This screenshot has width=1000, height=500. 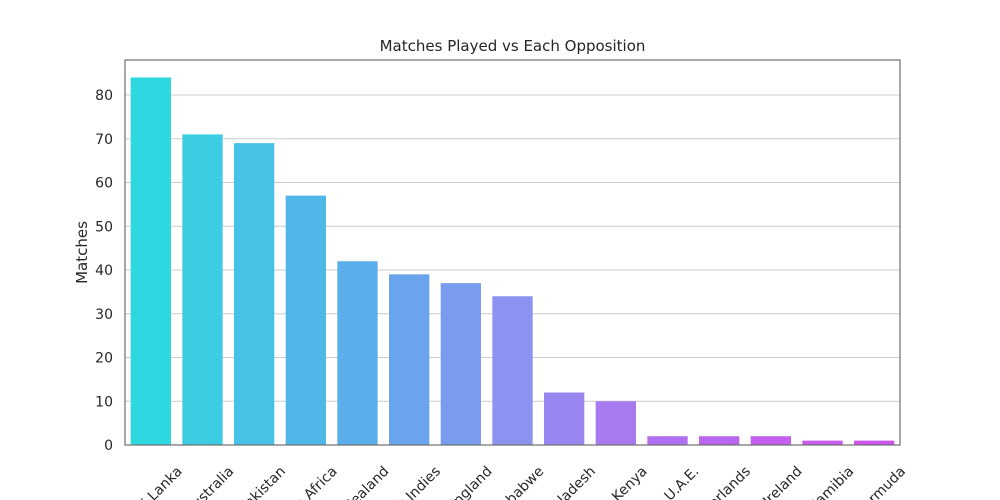 I want to click on bar-namibia, so click(x=822, y=442).